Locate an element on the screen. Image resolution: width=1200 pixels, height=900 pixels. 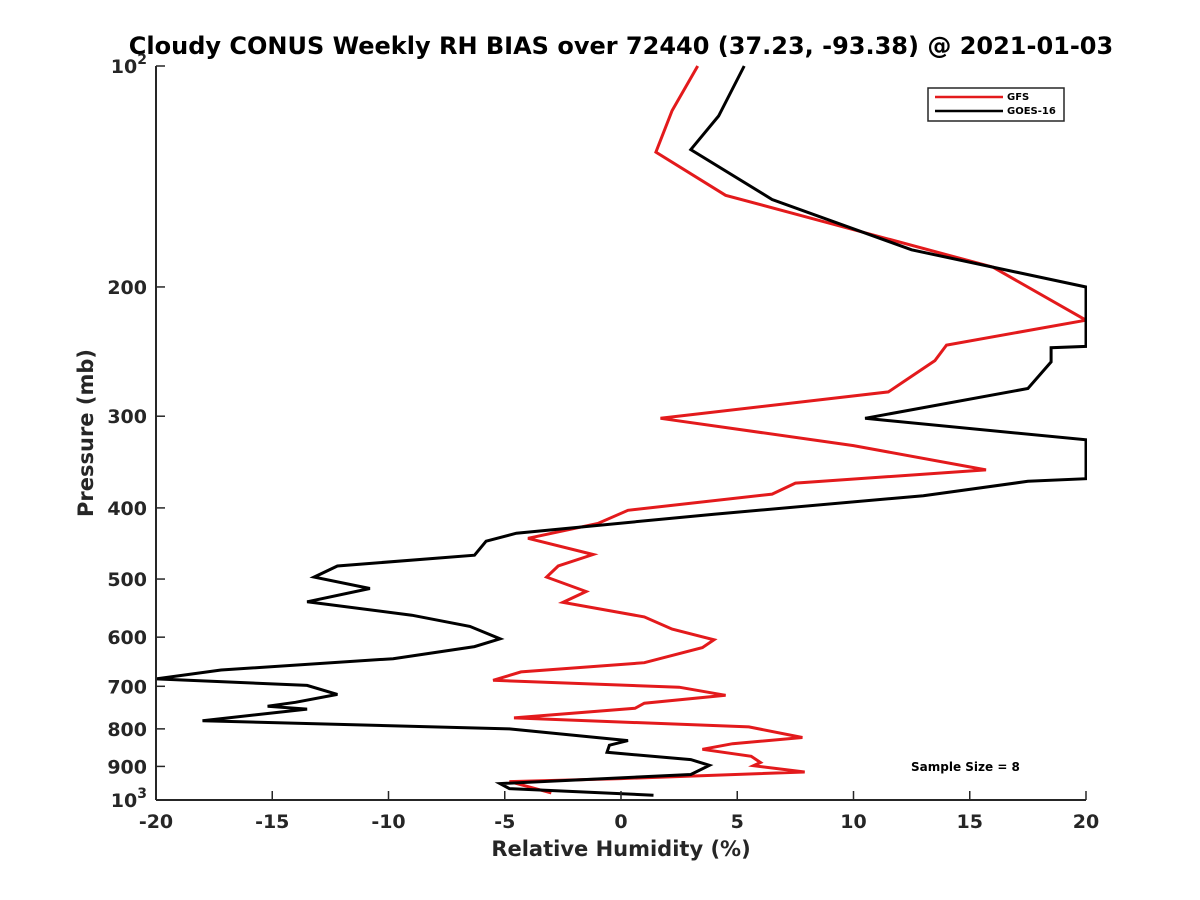
y-tick-label: 400 is located at coordinates (127, 509).